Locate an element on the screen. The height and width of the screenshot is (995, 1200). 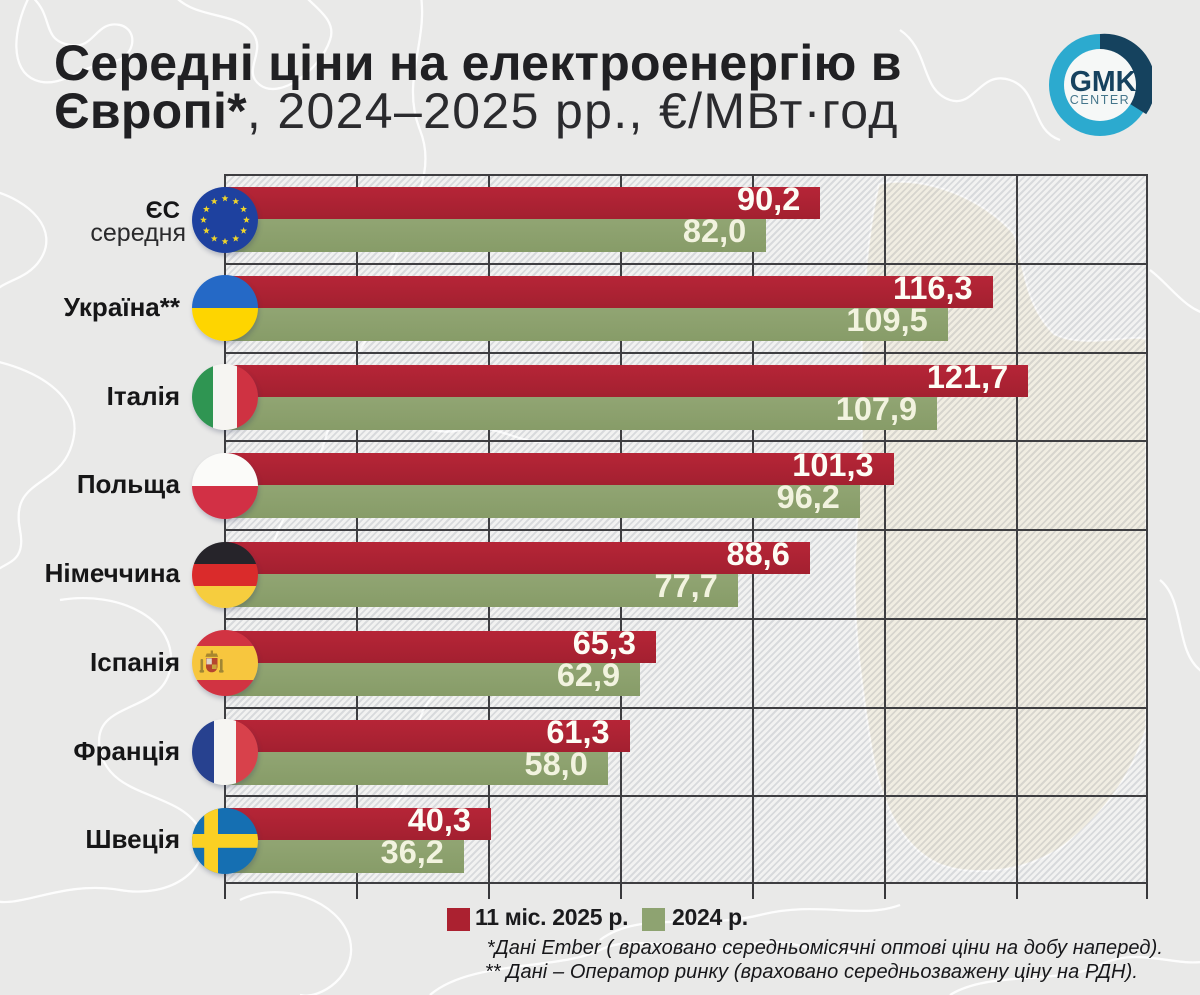
svg-text: GMK is located at coordinates (1103, 82).